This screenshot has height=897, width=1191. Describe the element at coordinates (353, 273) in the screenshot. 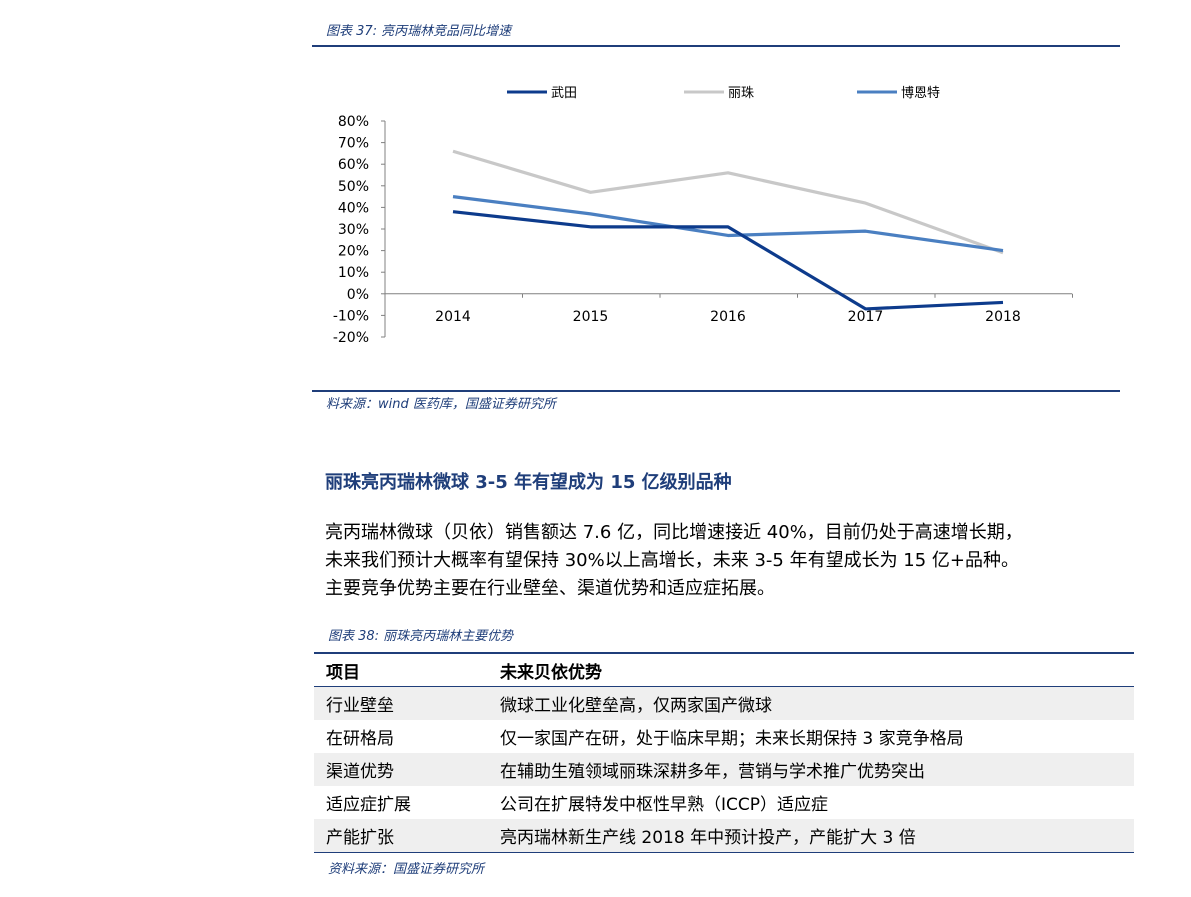

I see `y-tick-label: 10%` at that location.